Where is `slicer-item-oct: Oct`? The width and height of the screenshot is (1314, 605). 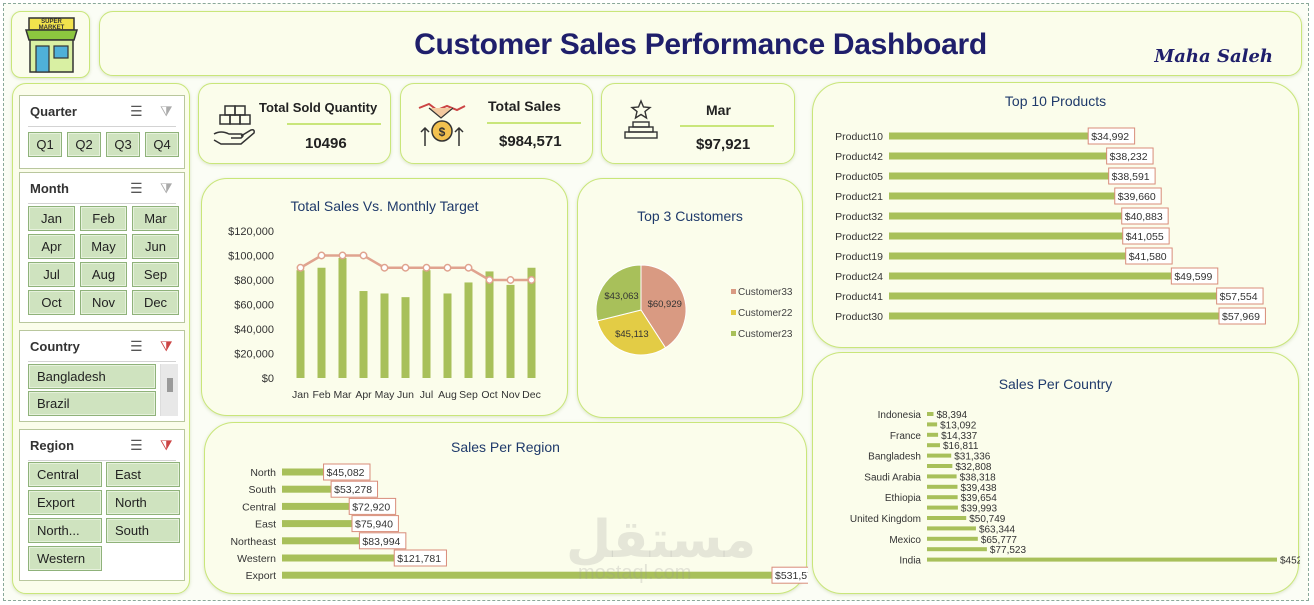
slicer-item-oct: Oct is located at coordinates (51, 302).